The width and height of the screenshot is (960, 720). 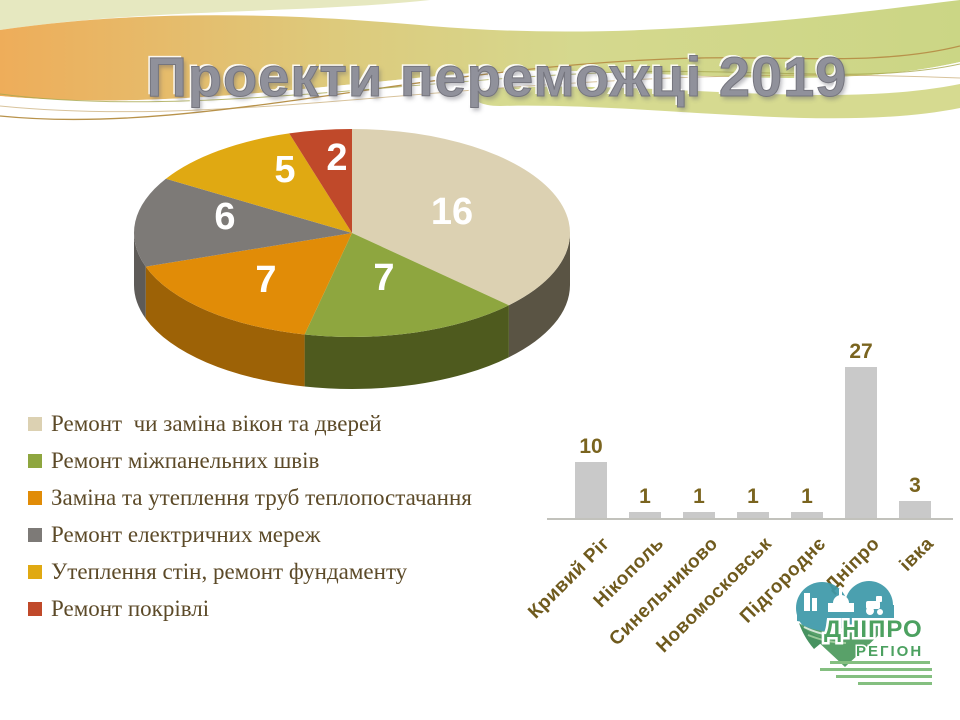 What do you see at coordinates (917, 554) in the screenshot?
I see `bar-category-label: івка` at bounding box center [917, 554].